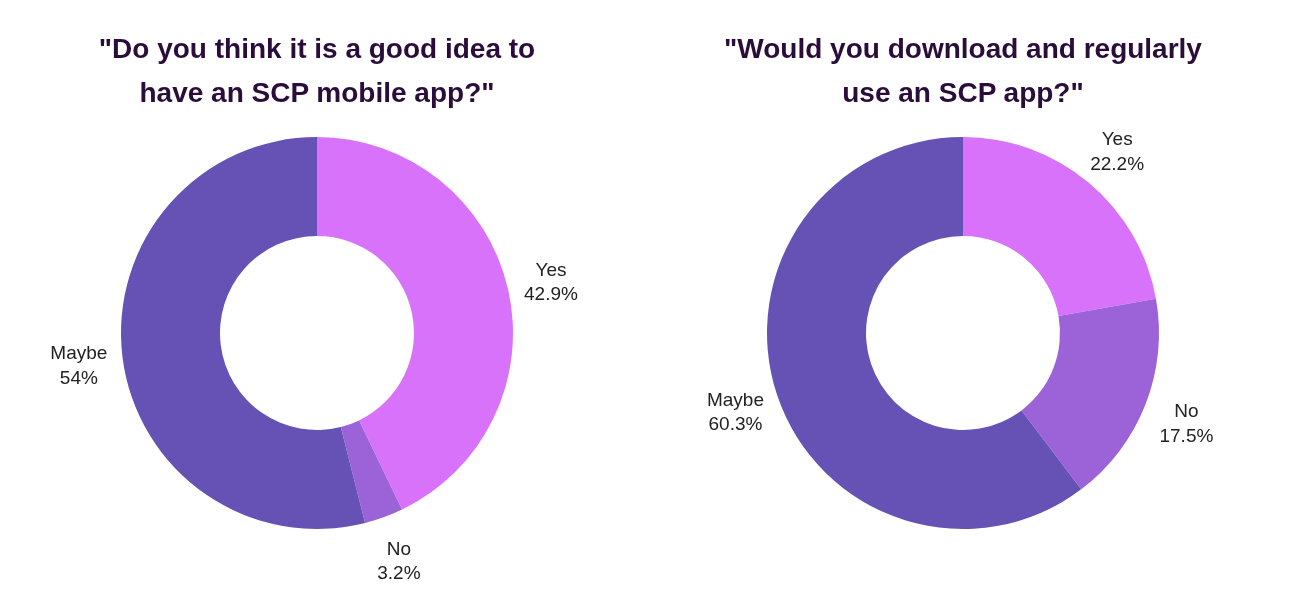  What do you see at coordinates (399, 573) in the screenshot?
I see `data-label: 3.2%` at bounding box center [399, 573].